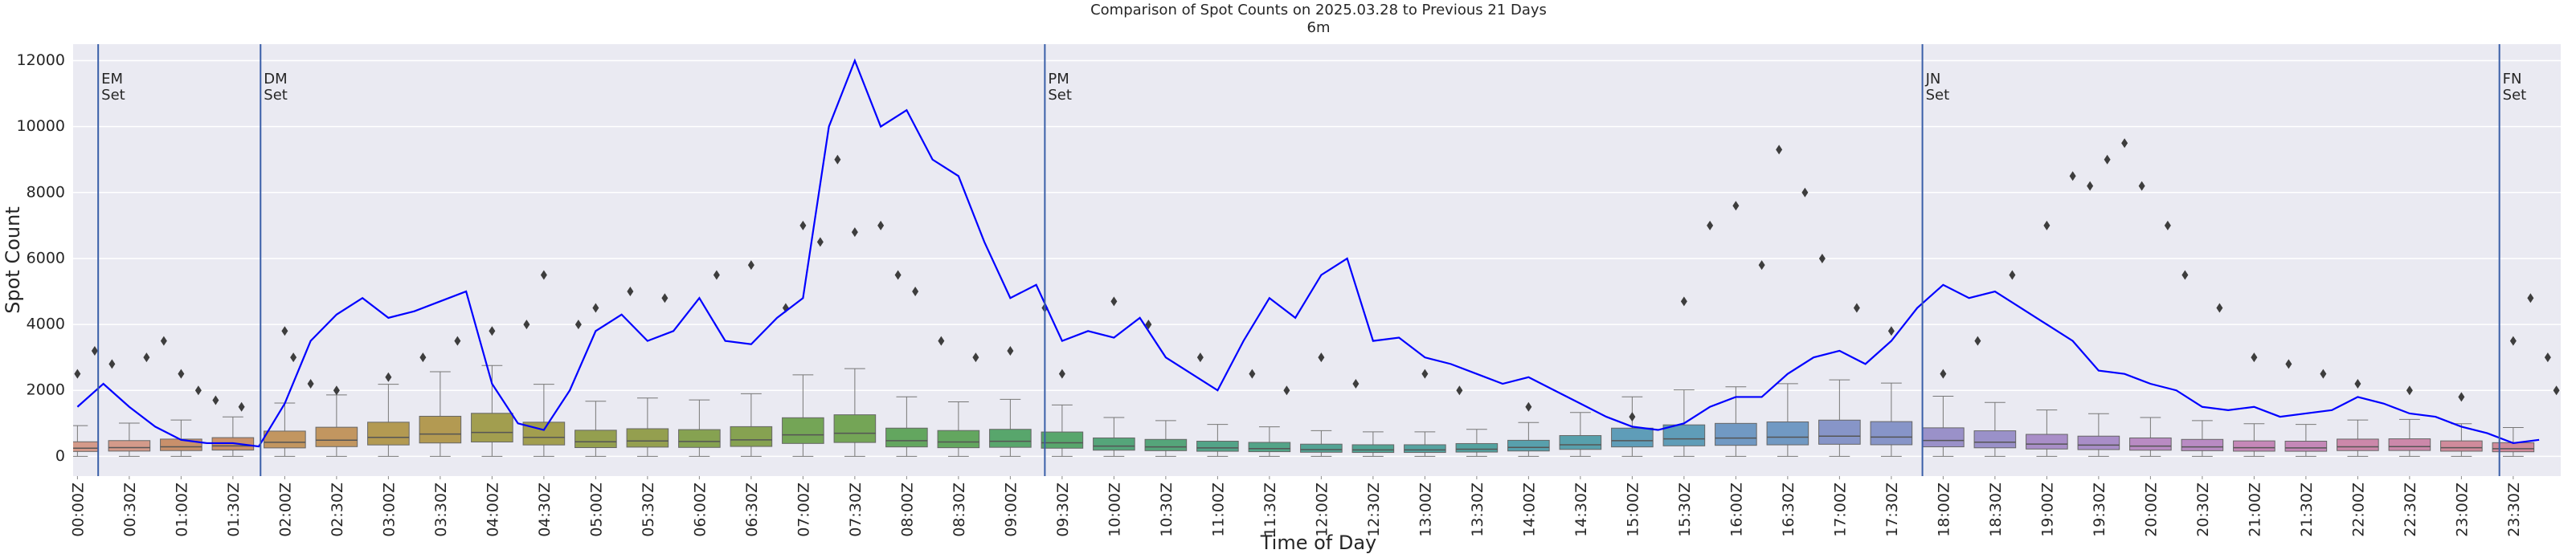 The height and width of the screenshot is (558, 2576). What do you see at coordinates (337, 510) in the screenshot?
I see `x-tick-label: 02:30Z` at bounding box center [337, 510].